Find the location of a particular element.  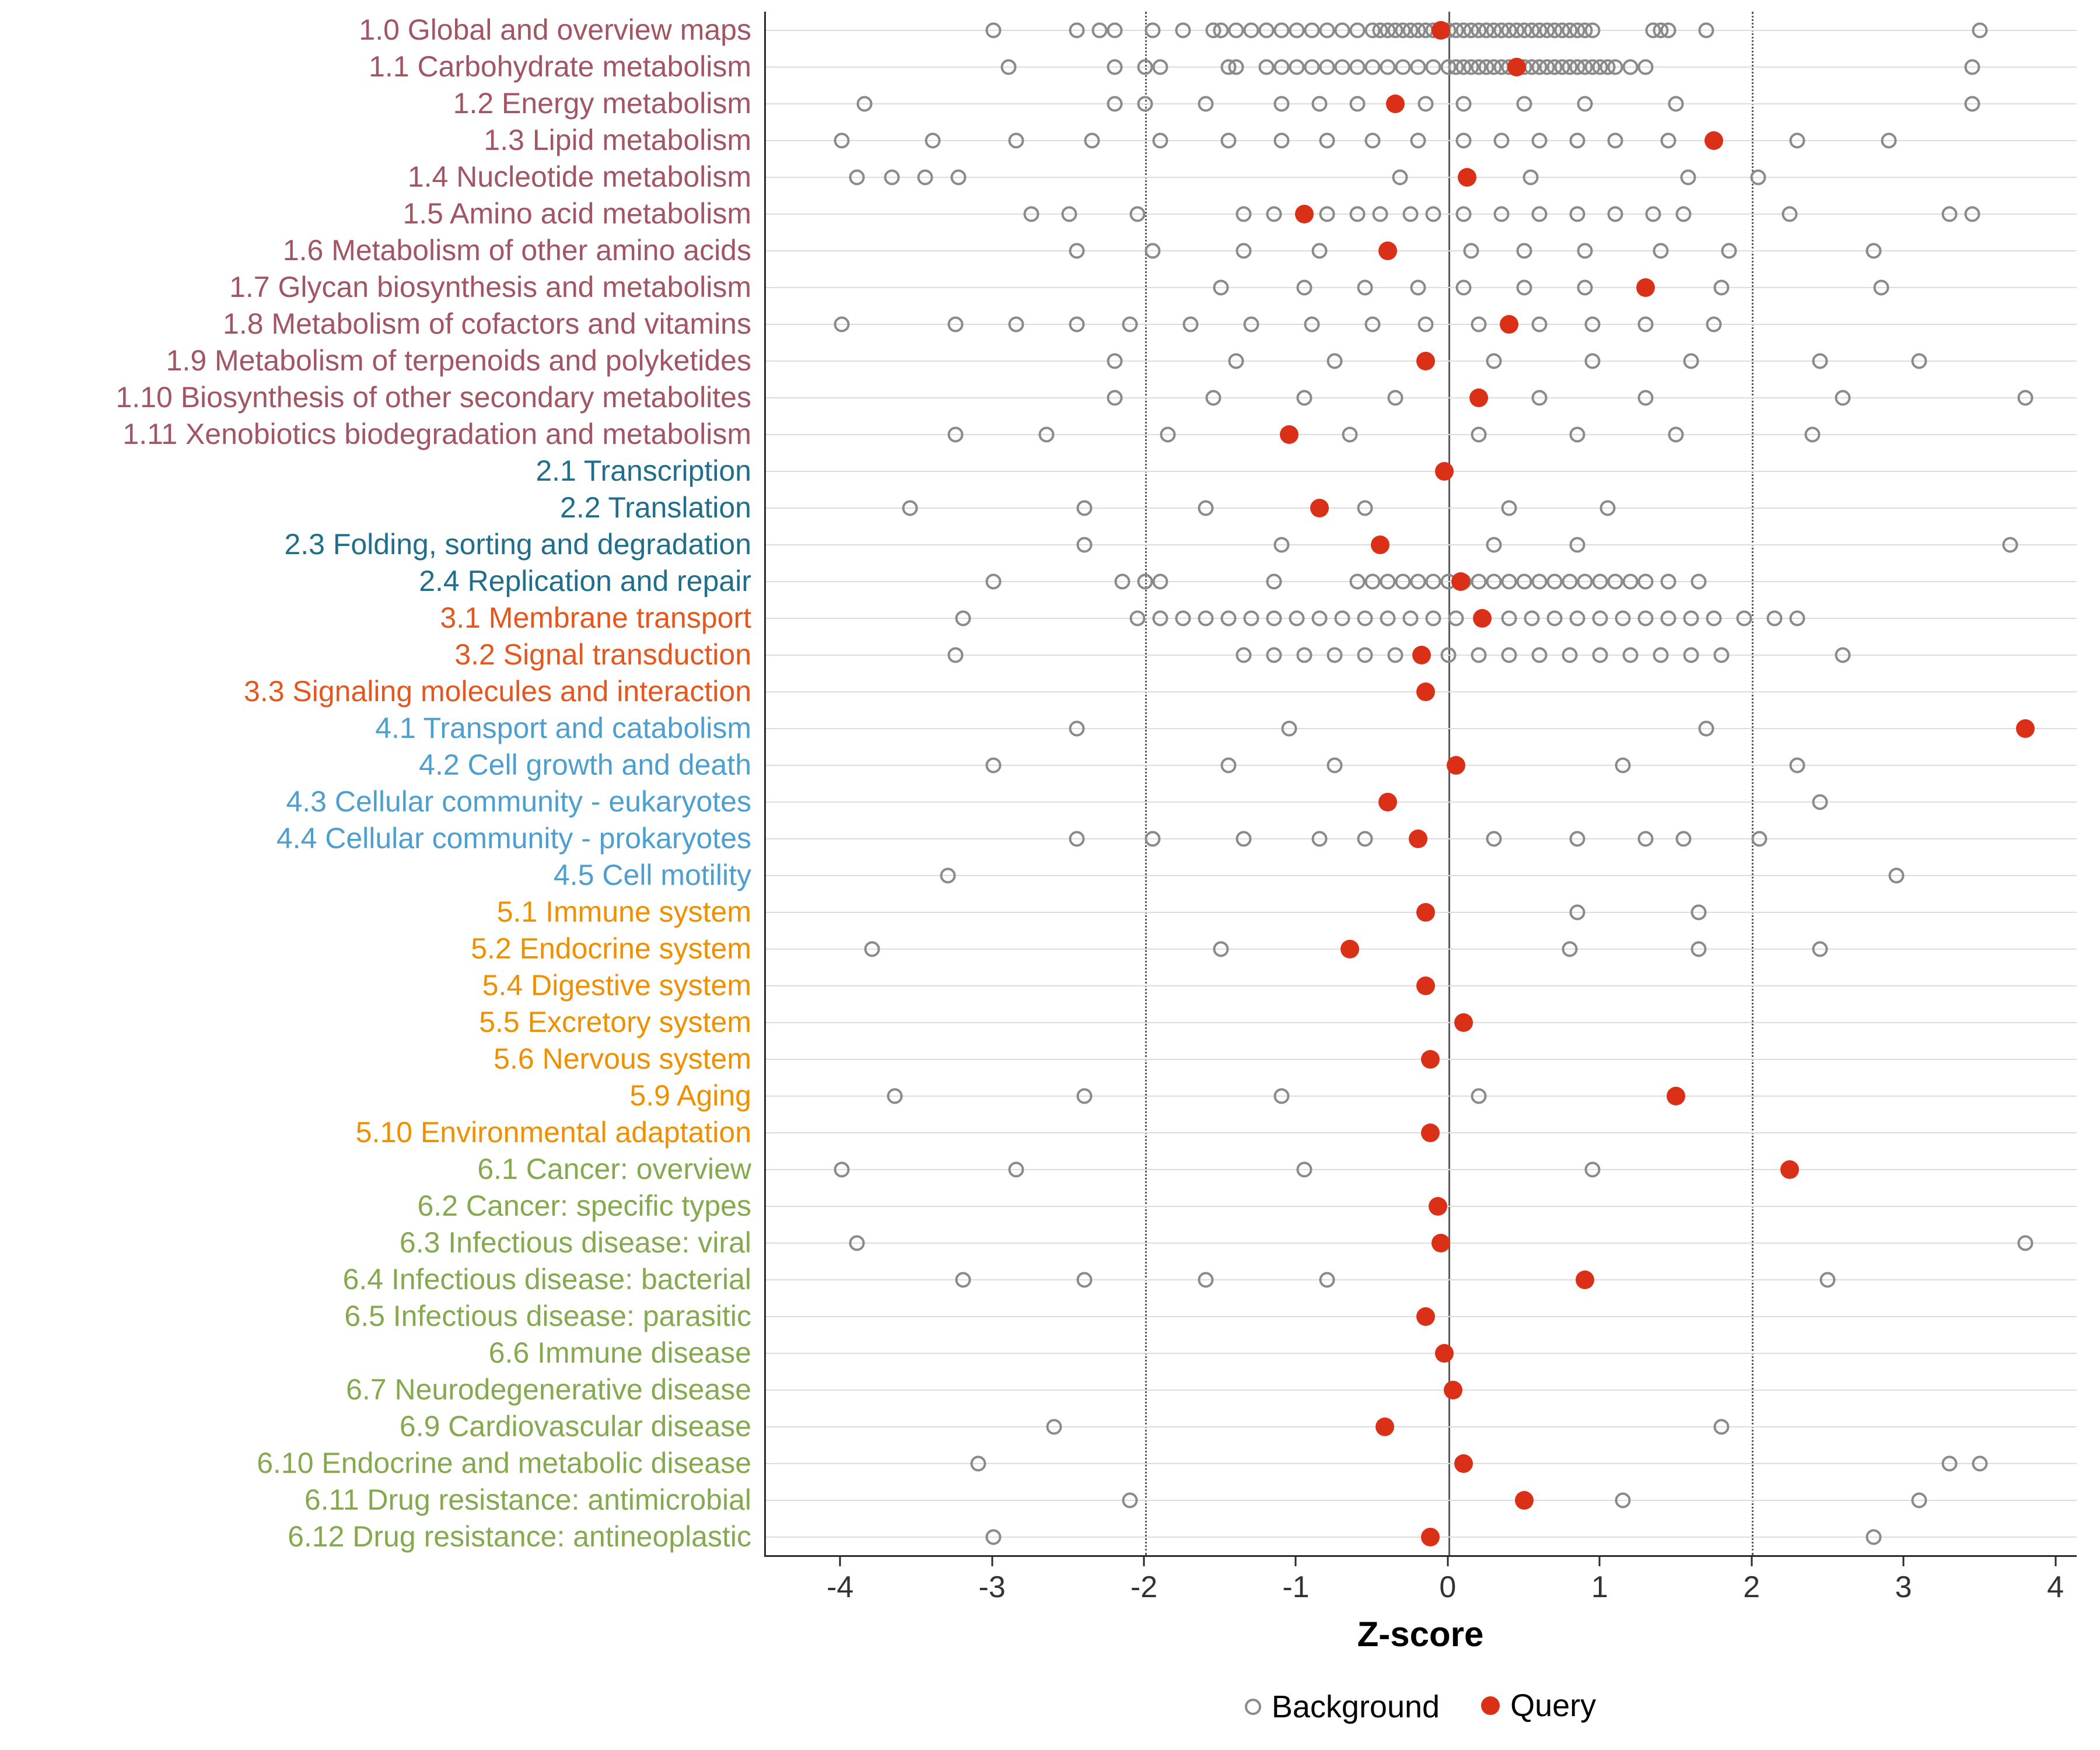

row-label: 6.9 Cardiovascular disease is located at coordinates (575, 1426).